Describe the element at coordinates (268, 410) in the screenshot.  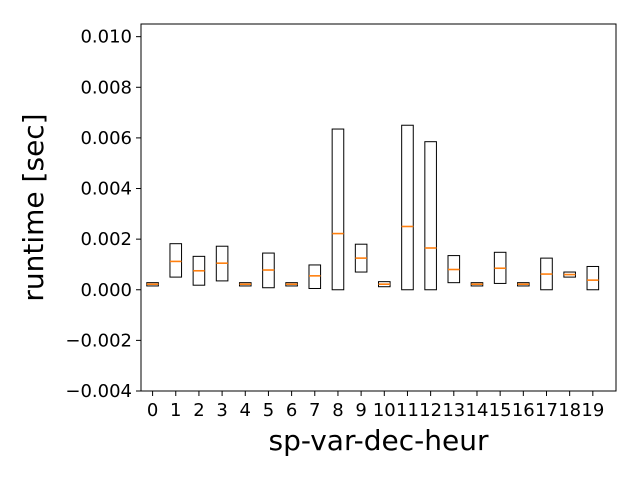
I see `x-tick-label: 5` at that location.